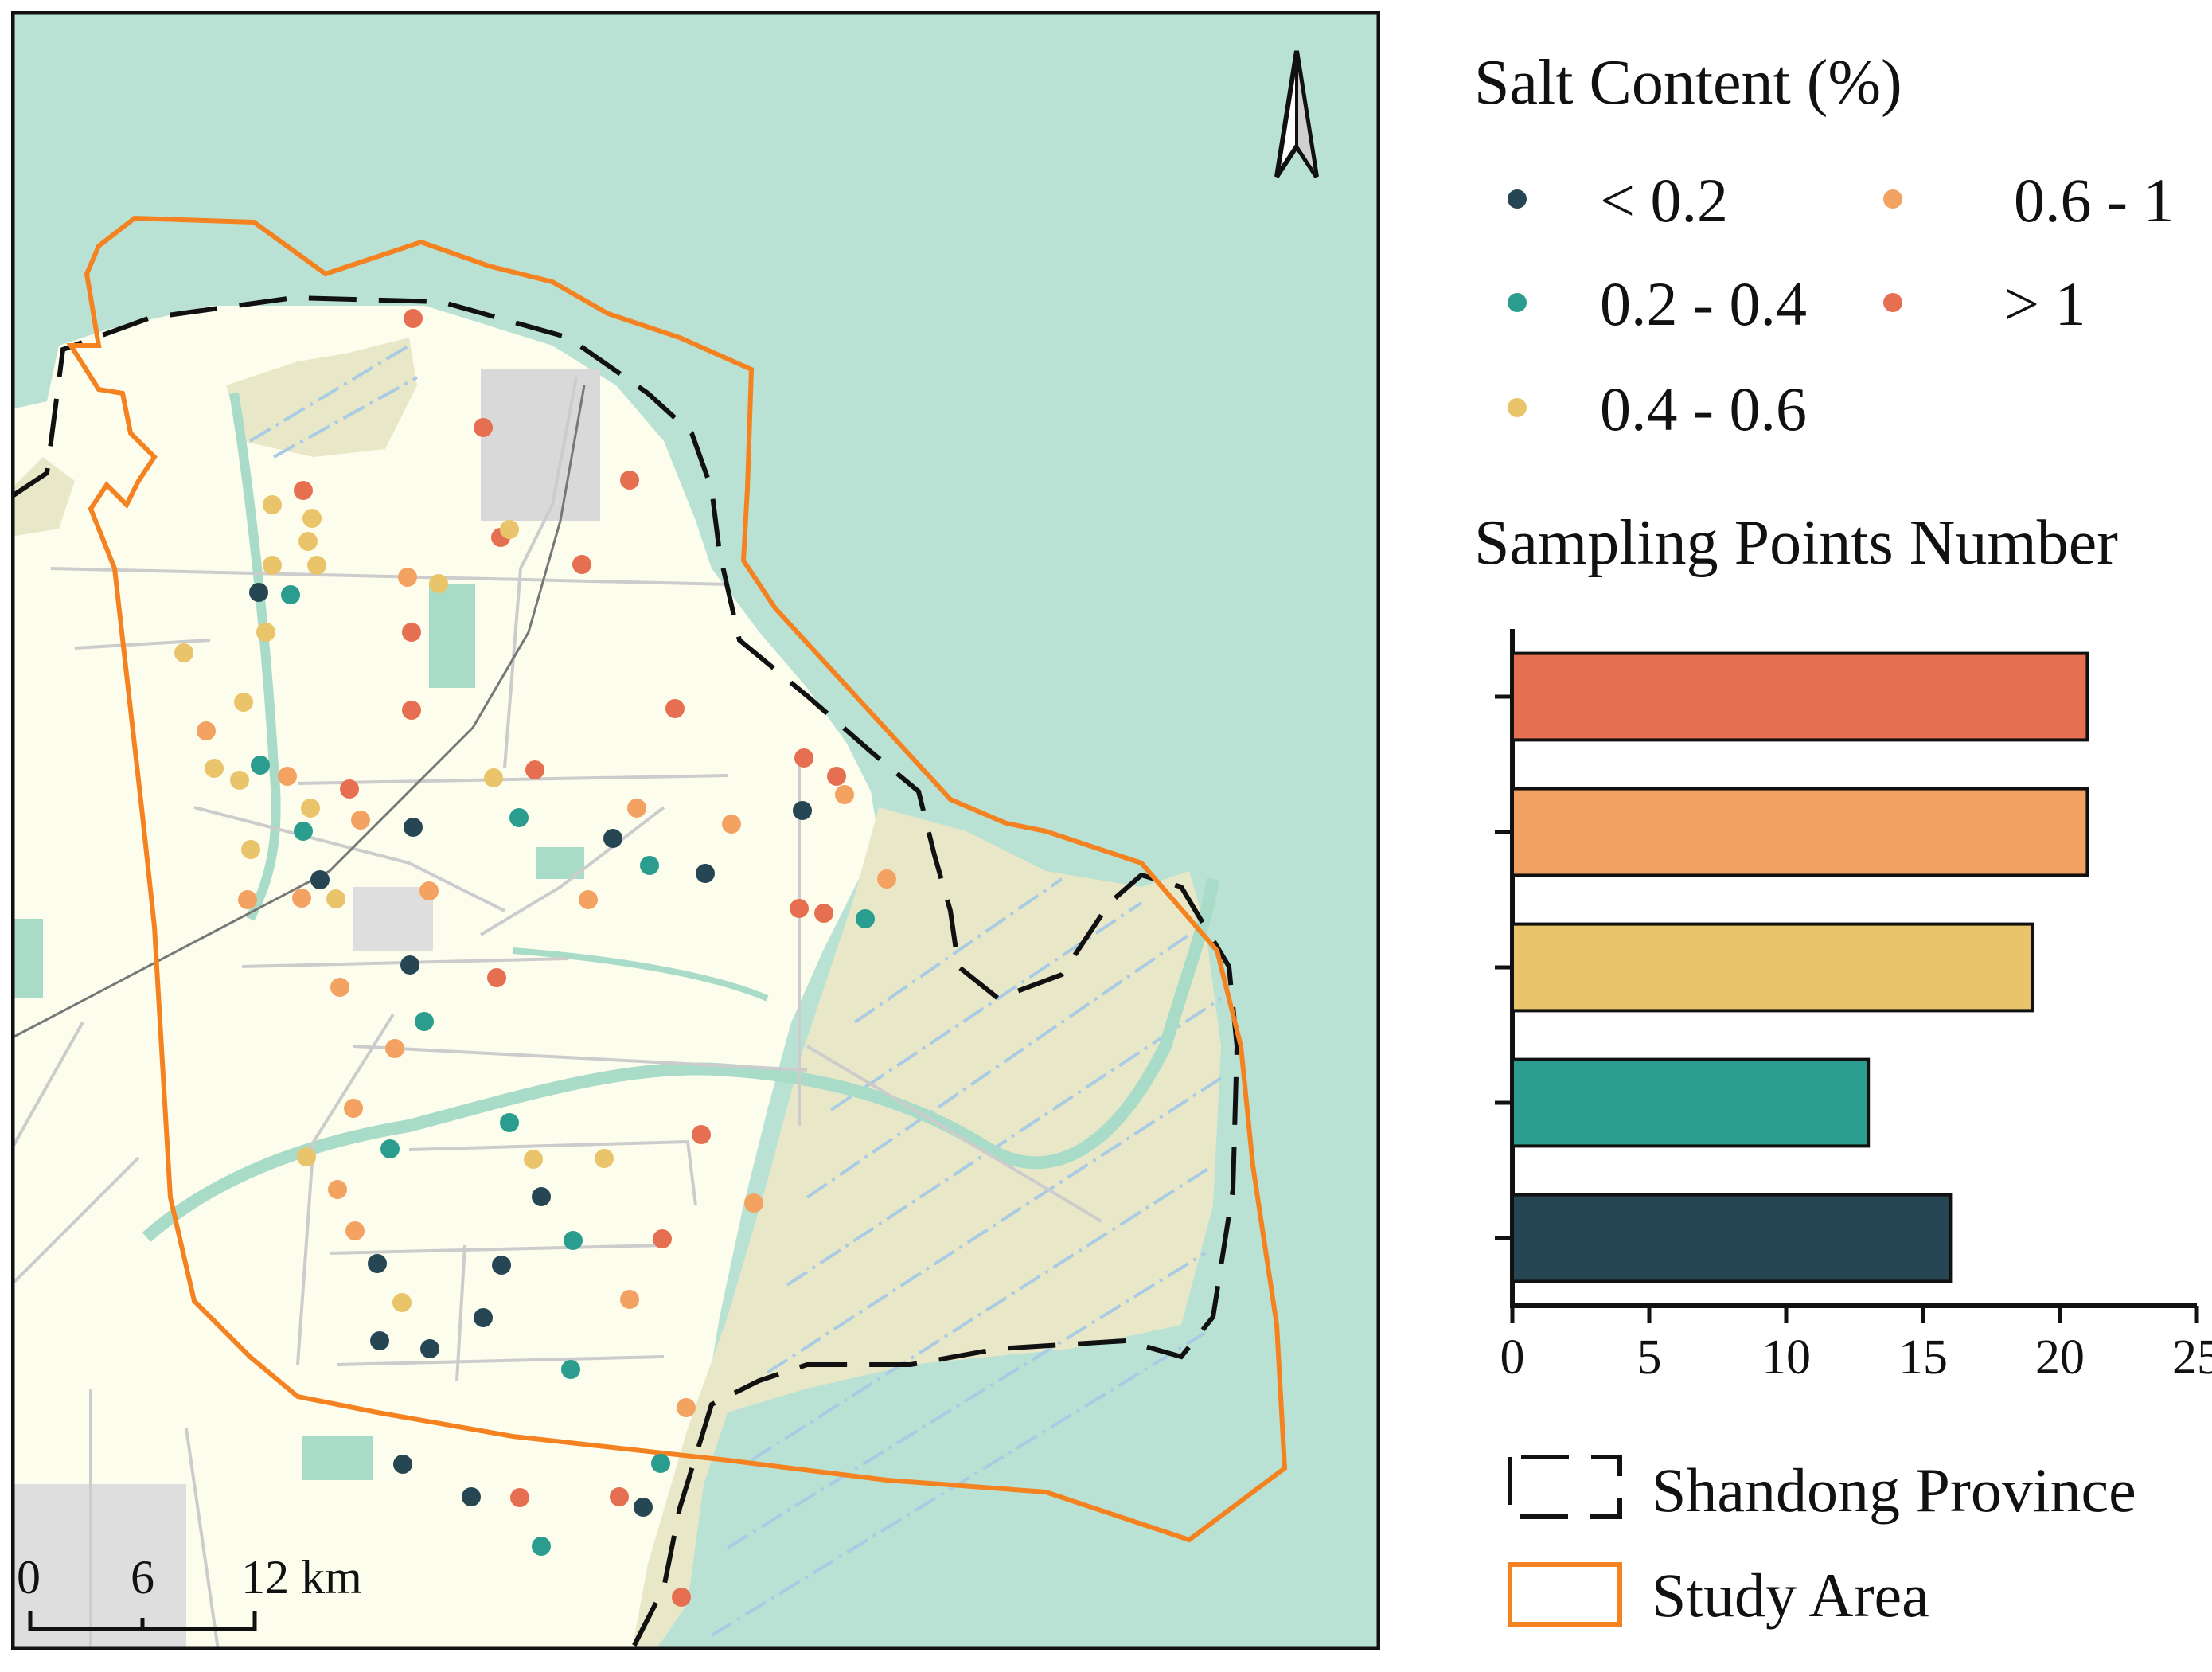 Image resolution: width=2212 pixels, height=1672 pixels. I want to click on scale-tick-12: 12 km, so click(301, 1577).